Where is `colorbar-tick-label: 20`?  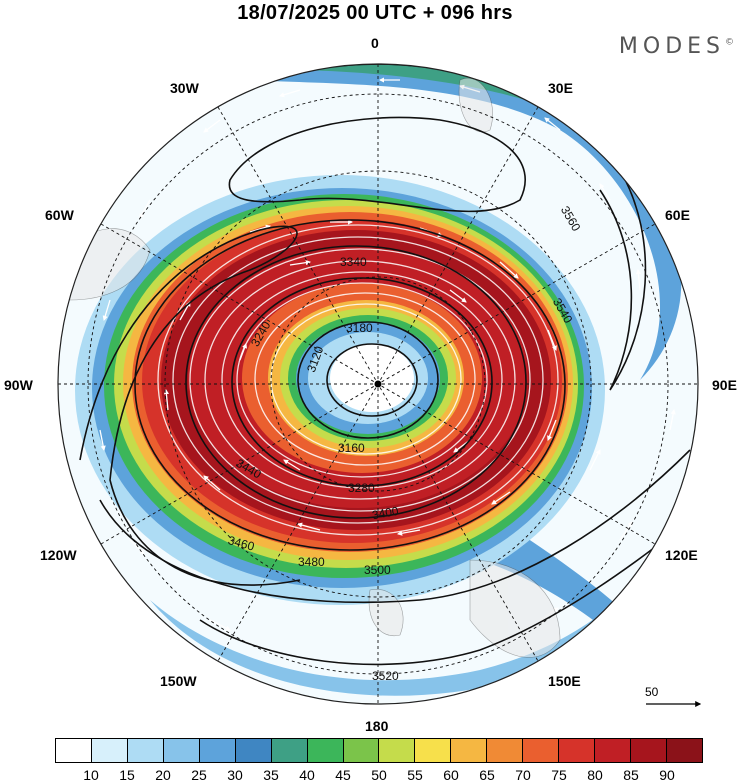 colorbar-tick-label: 20 is located at coordinates (163, 775).